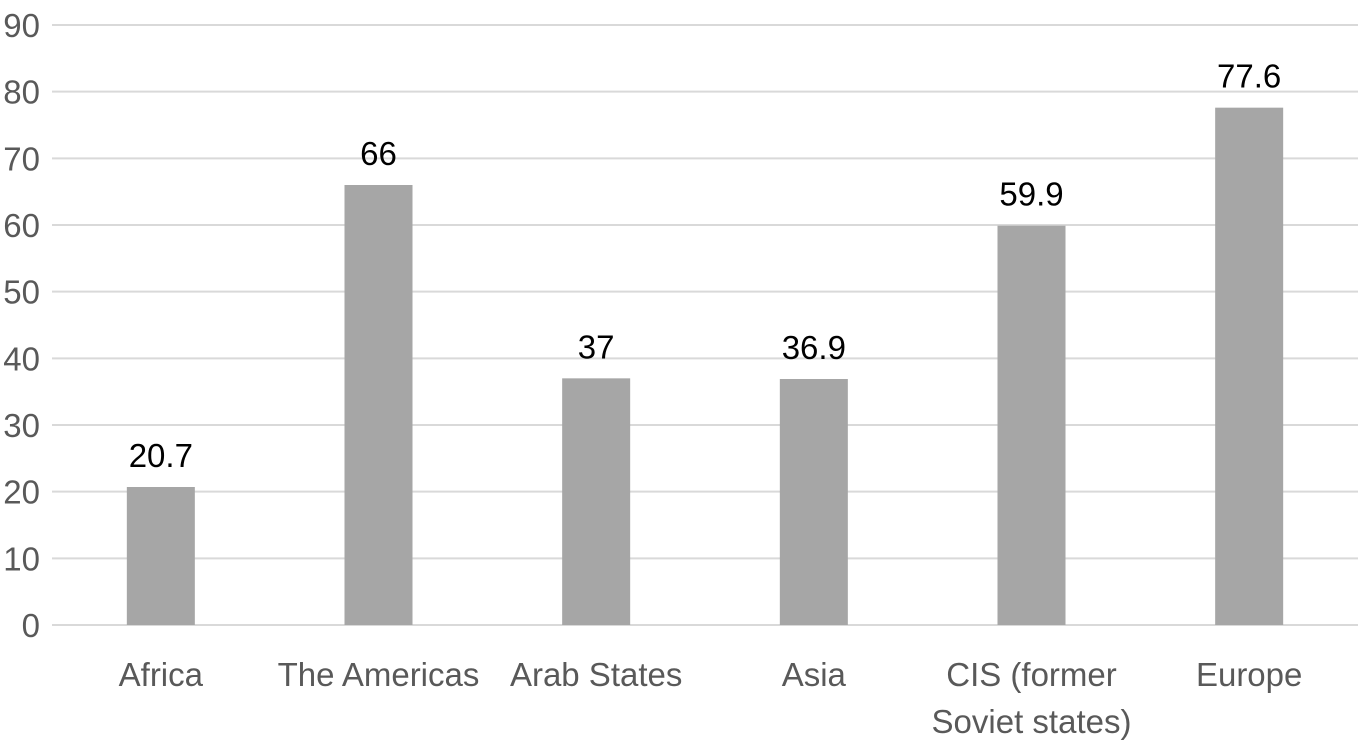  I want to click on data-label: 59.9, so click(1031, 194).